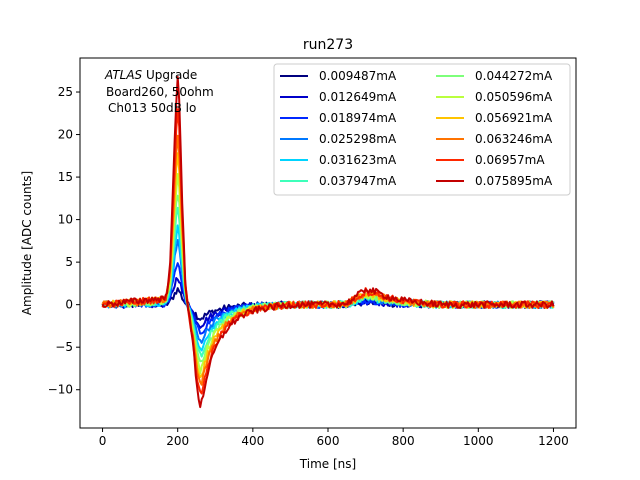 The height and width of the screenshot is (480, 640). I want to click on x-tick-label: 600, so click(328, 441).